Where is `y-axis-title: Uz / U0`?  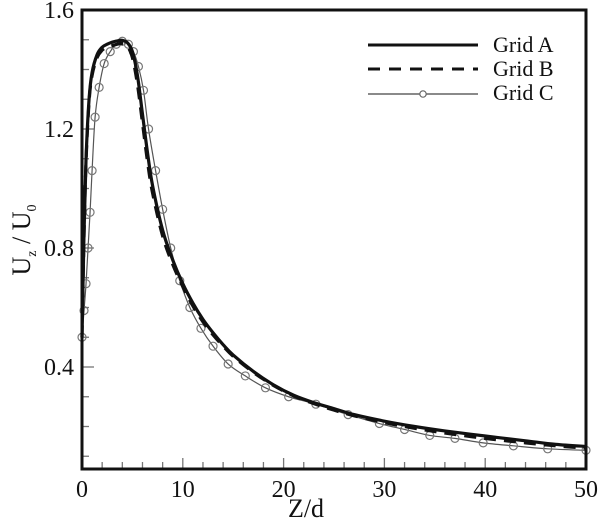 y-axis-title: Uz / U0 is located at coordinates (23, 239).